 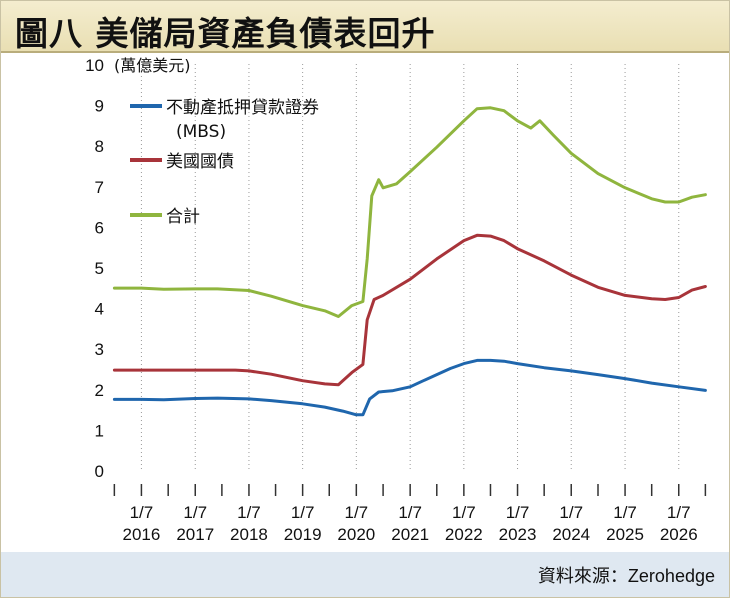 What do you see at coordinates (201, 132) in the screenshot?
I see `legend-label: (MBS)` at bounding box center [201, 132].